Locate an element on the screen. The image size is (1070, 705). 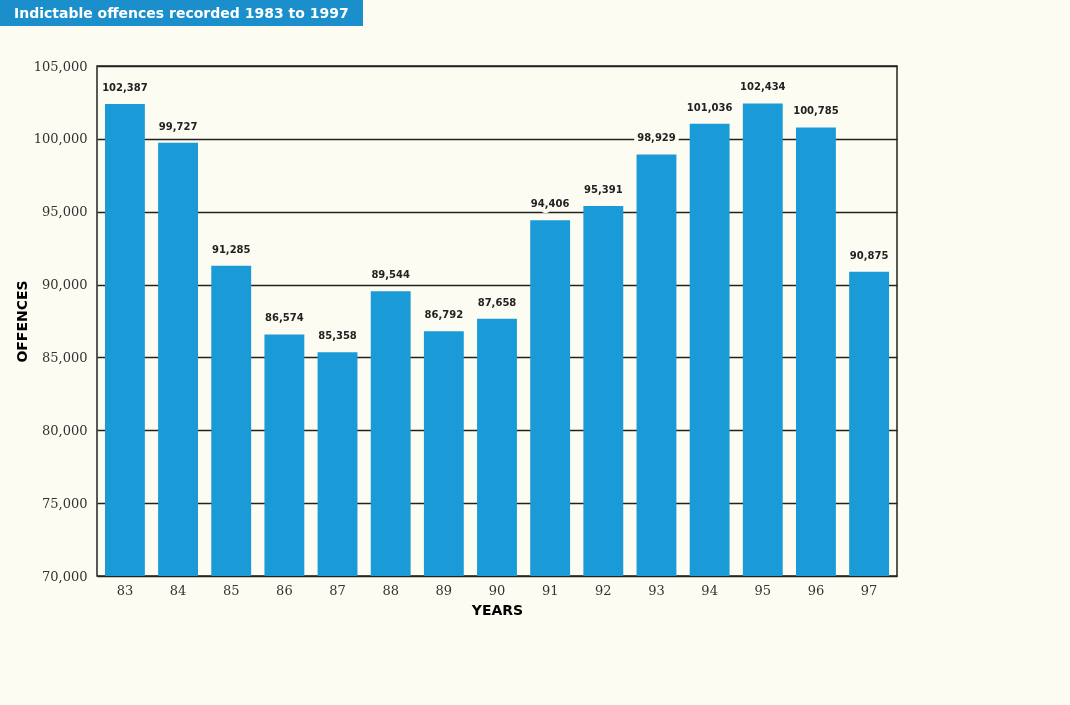
data-label: 99,727 is located at coordinates (178, 126).